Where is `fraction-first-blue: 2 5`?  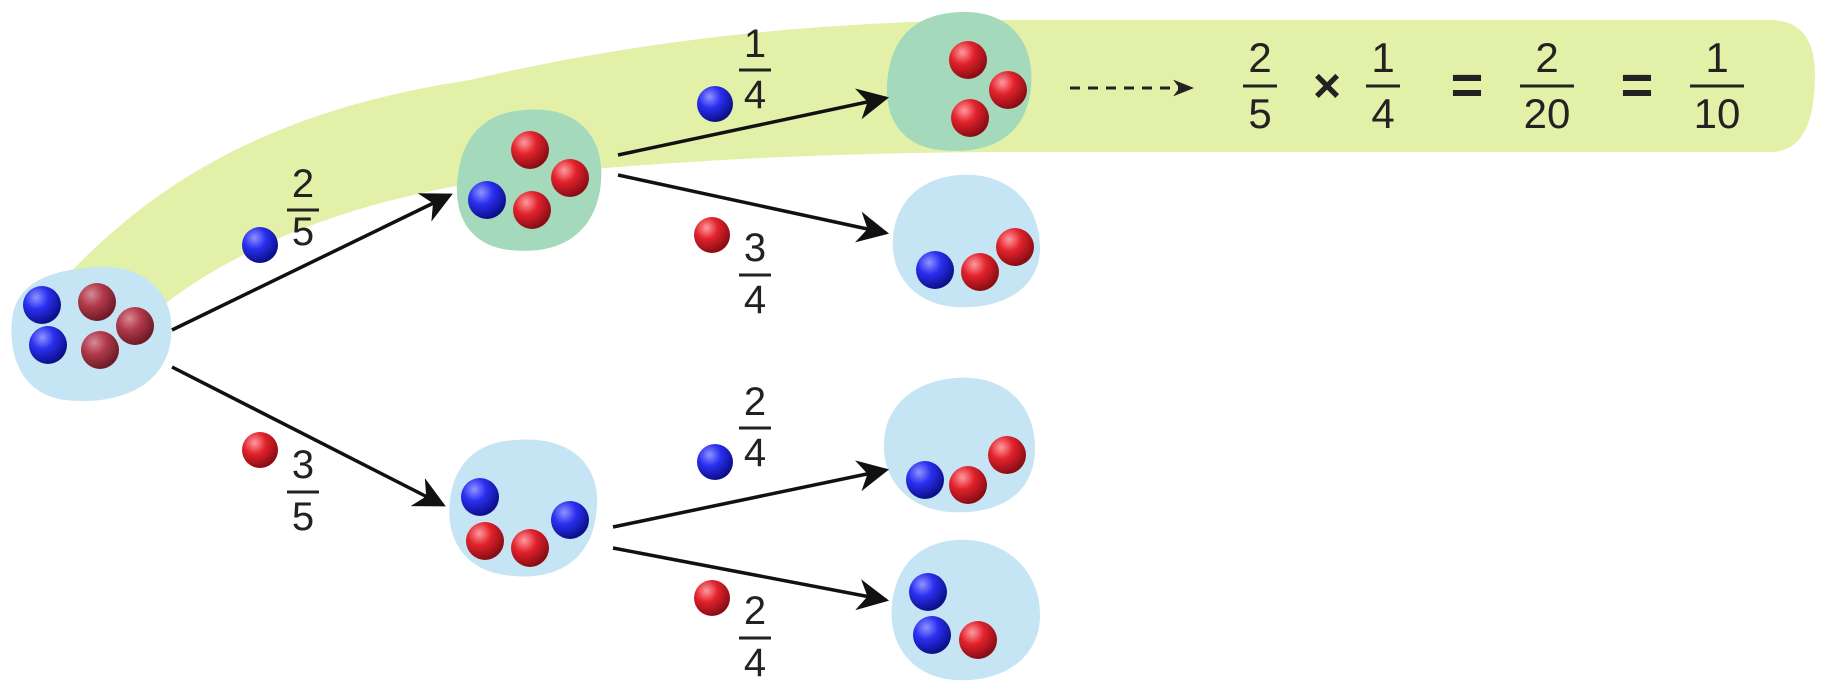 fraction-first-blue: 2 5 is located at coordinates (303, 208).